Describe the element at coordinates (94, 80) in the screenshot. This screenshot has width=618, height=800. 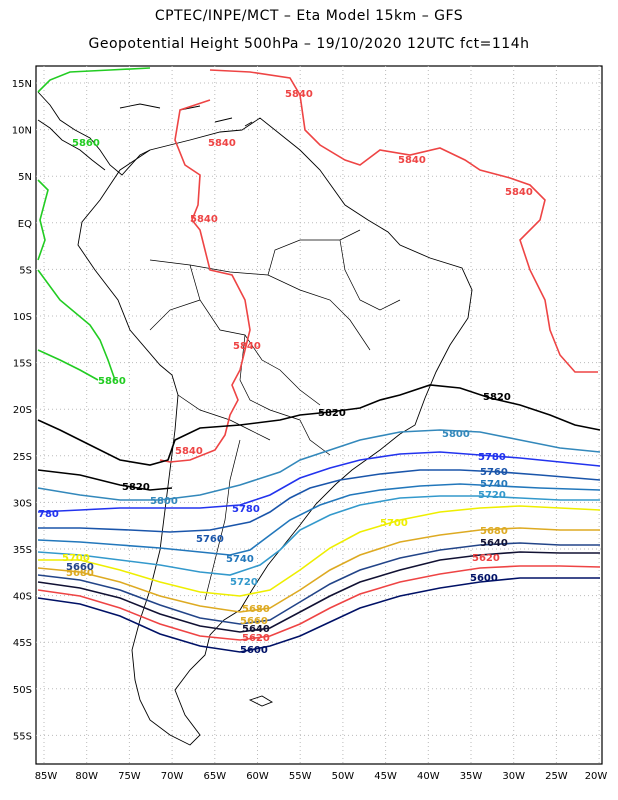
I see `contour-5860-north` at that location.